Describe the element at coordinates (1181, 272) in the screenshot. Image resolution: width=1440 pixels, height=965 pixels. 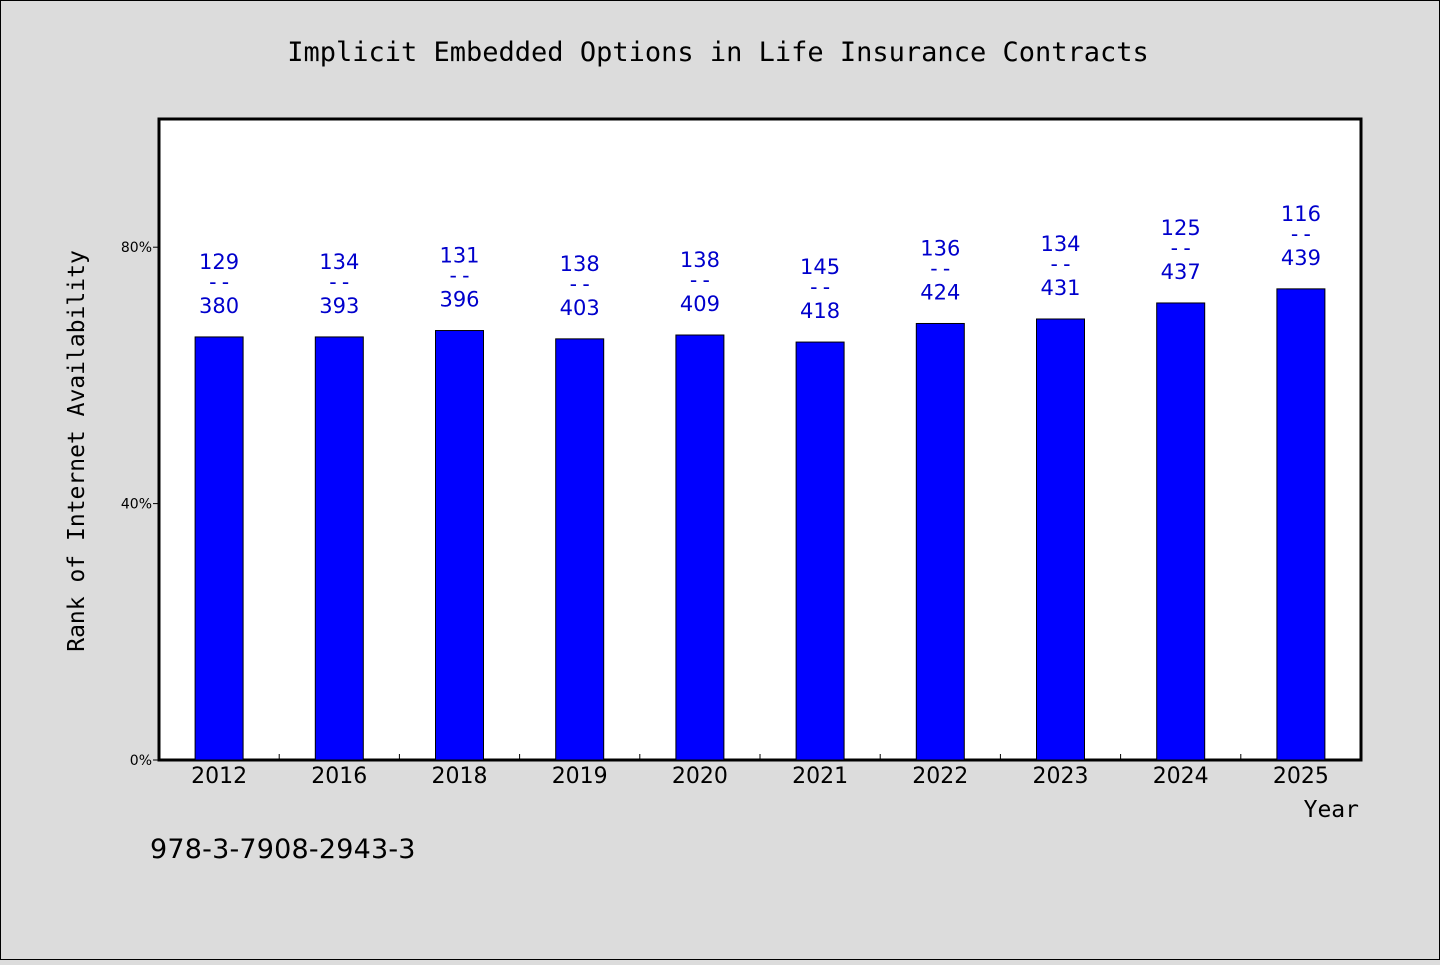
I see `bar-label-bottom-2024: 437` at that location.